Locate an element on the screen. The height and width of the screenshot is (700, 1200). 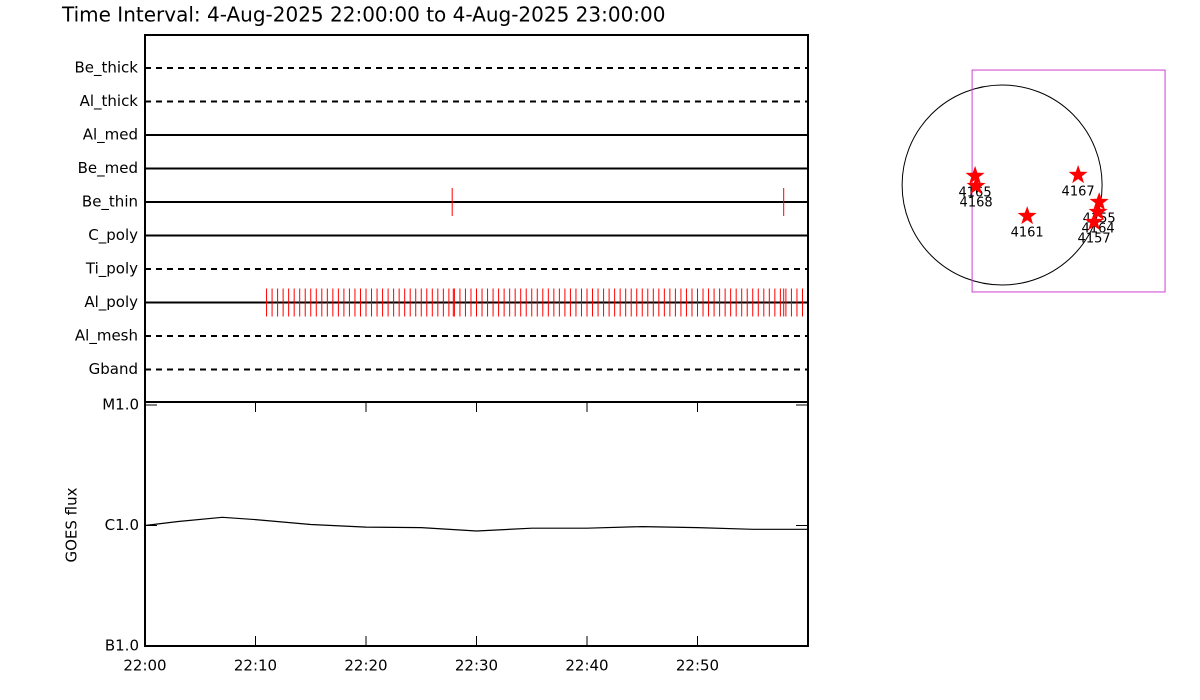
x-tick-label: 22:40 is located at coordinates (586, 666).